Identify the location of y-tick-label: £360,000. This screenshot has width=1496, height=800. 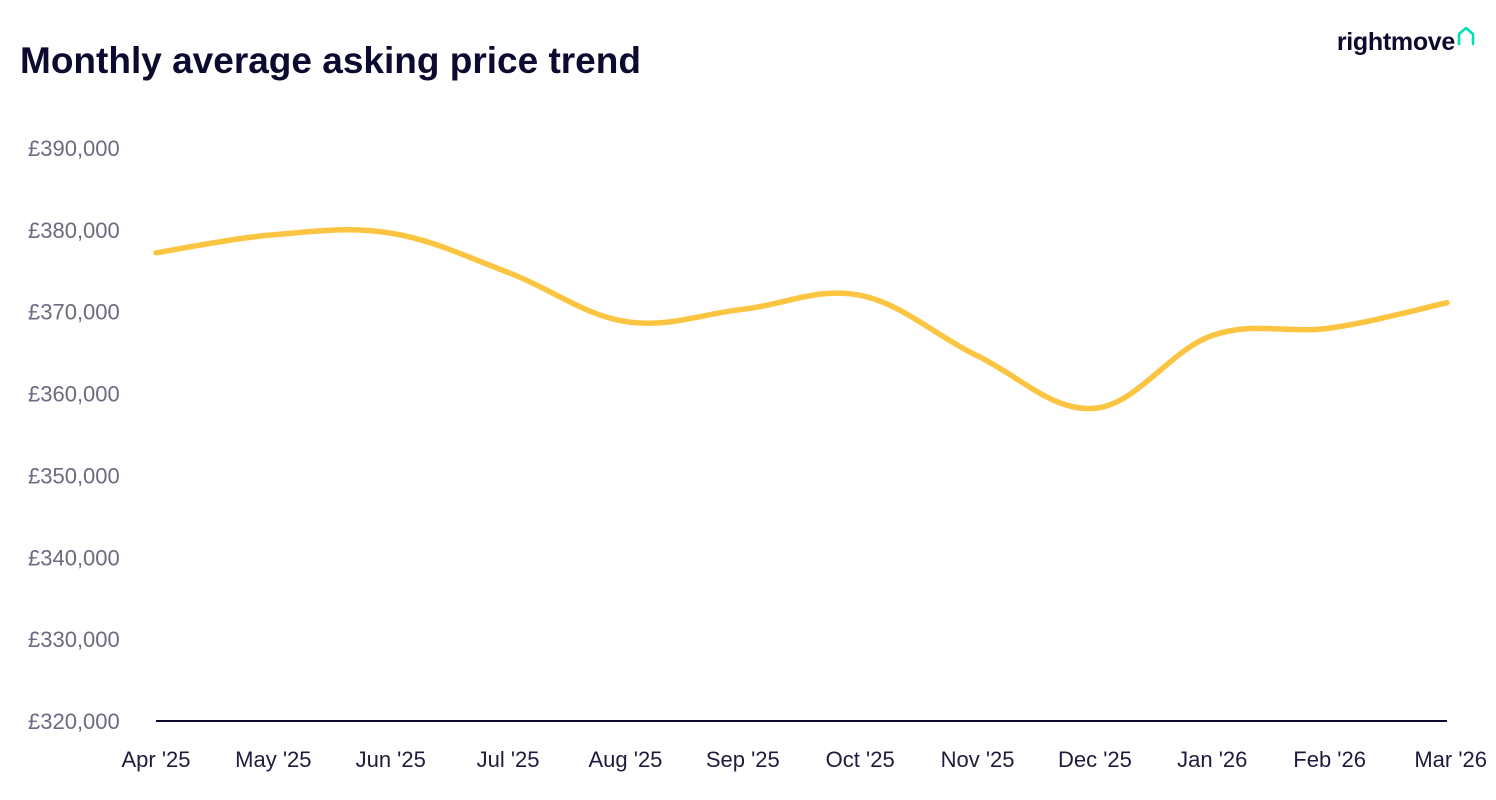
(74, 394).